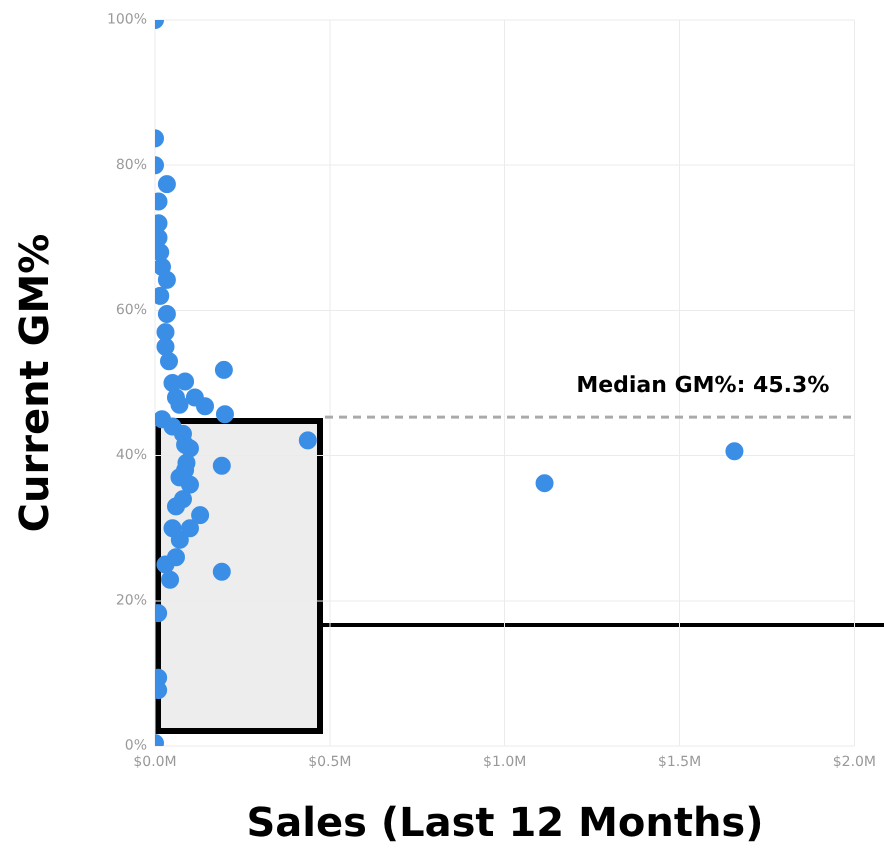 The width and height of the screenshot is (884, 861). What do you see at coordinates (330, 762) in the screenshot?
I see `x-tick-label: $0.5M` at bounding box center [330, 762].